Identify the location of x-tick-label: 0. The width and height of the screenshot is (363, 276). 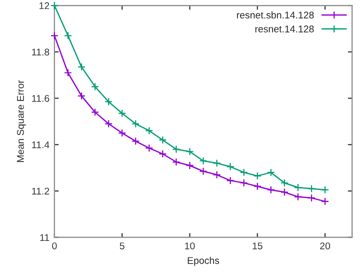
(54, 246).